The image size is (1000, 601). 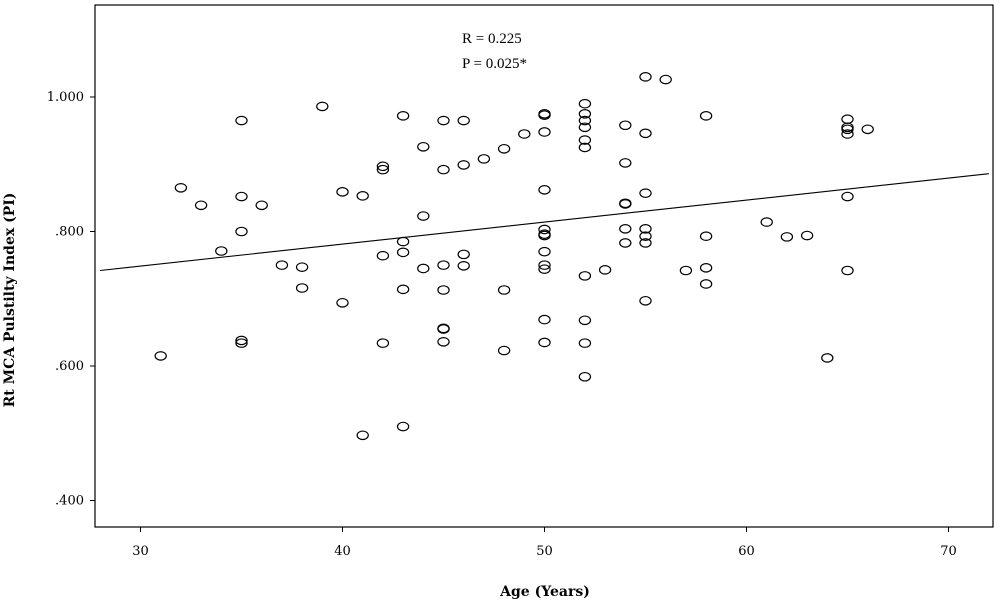 I want to click on x-tick-label: 60, so click(x=746, y=551).